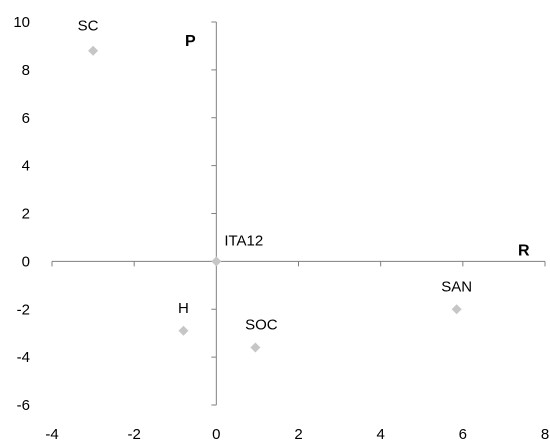 The image size is (550, 445). Describe the element at coordinates (380, 434) in the screenshot. I see `x-tick-label: 4` at that location.